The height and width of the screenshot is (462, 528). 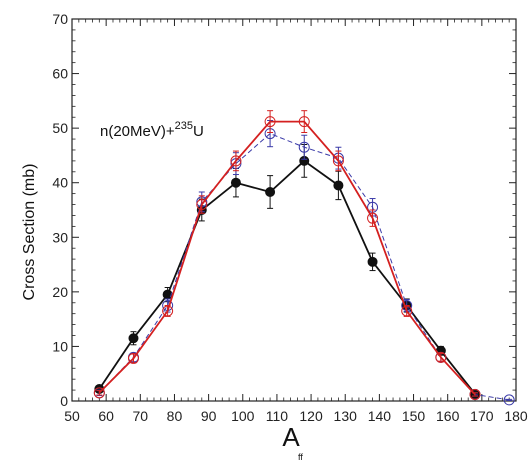 I want to click on x-tick-label: 80, so click(x=175, y=416).